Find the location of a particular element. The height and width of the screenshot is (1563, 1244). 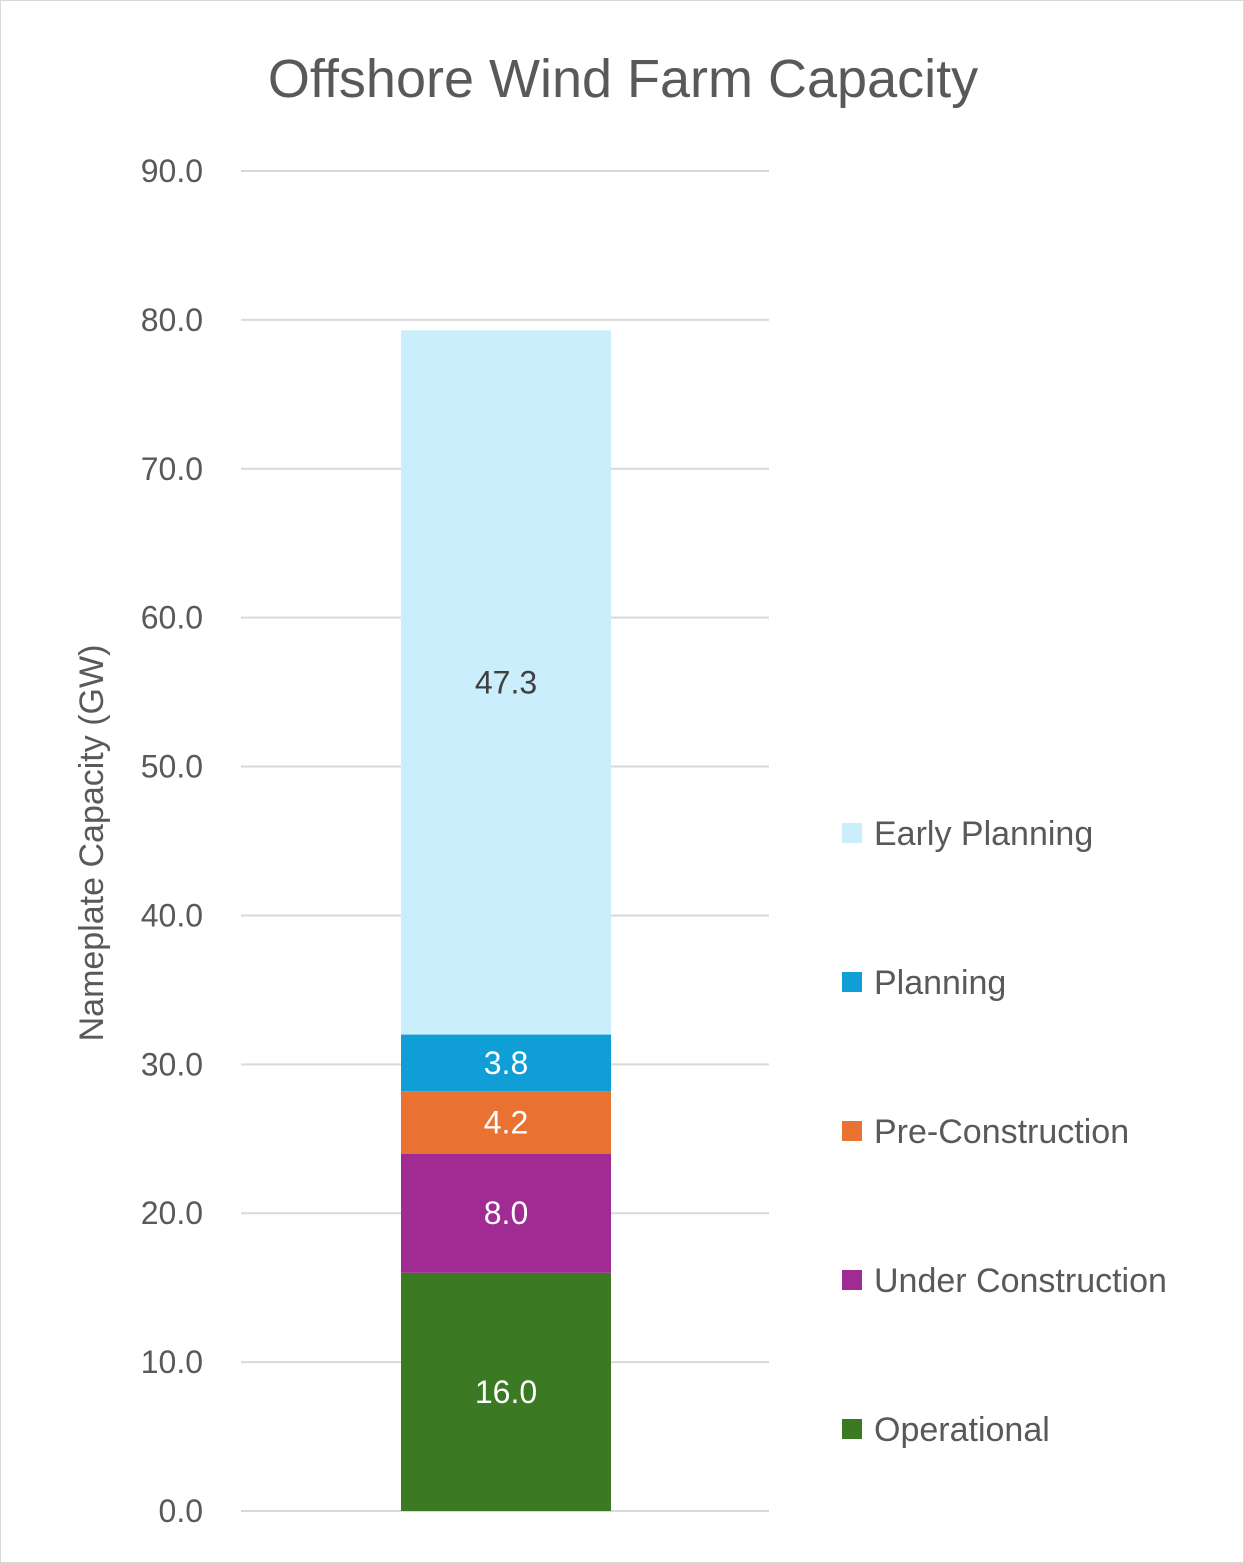

legend-label: Pre-Construction is located at coordinates (1001, 1132).